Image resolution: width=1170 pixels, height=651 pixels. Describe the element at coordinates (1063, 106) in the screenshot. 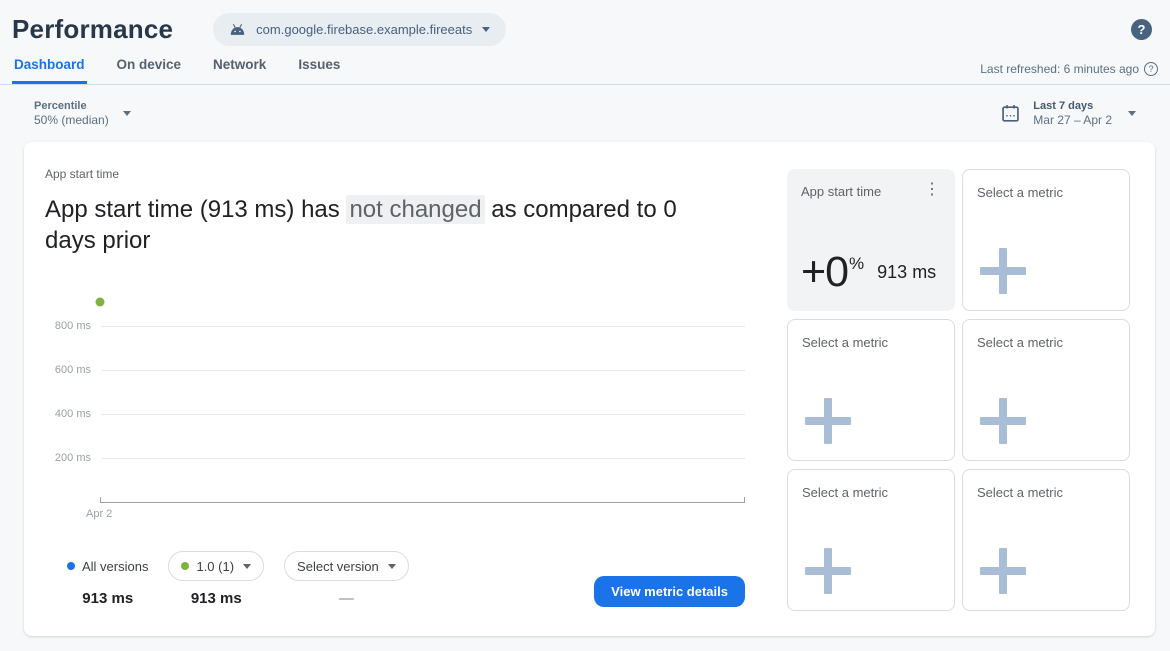

I see `date-preset: Last 7 days` at that location.